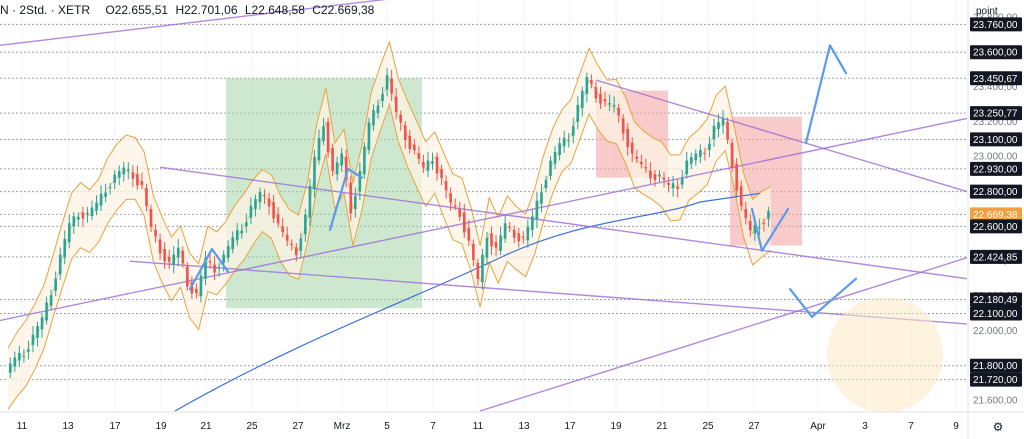 This screenshot has width=1024, height=439. What do you see at coordinates (387, 426) in the screenshot?
I see `time-tick-label: 5` at bounding box center [387, 426].